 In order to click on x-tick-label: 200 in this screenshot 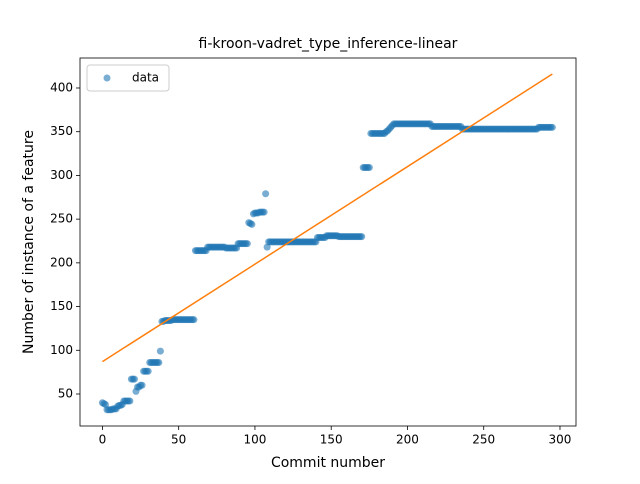, I will do `click(407, 440)`.